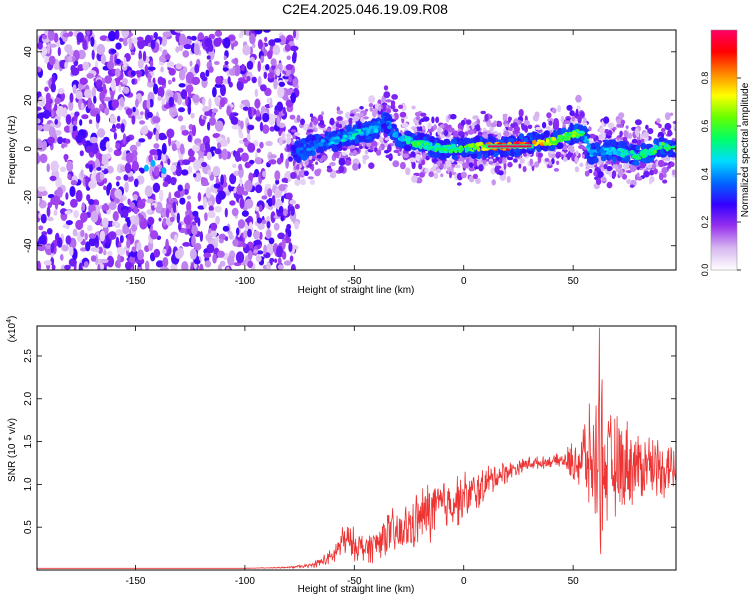 This screenshot has width=750, height=600. Describe the element at coordinates (28, 197) in the screenshot. I see `spectrogram-y-tick-label: -20` at that location.